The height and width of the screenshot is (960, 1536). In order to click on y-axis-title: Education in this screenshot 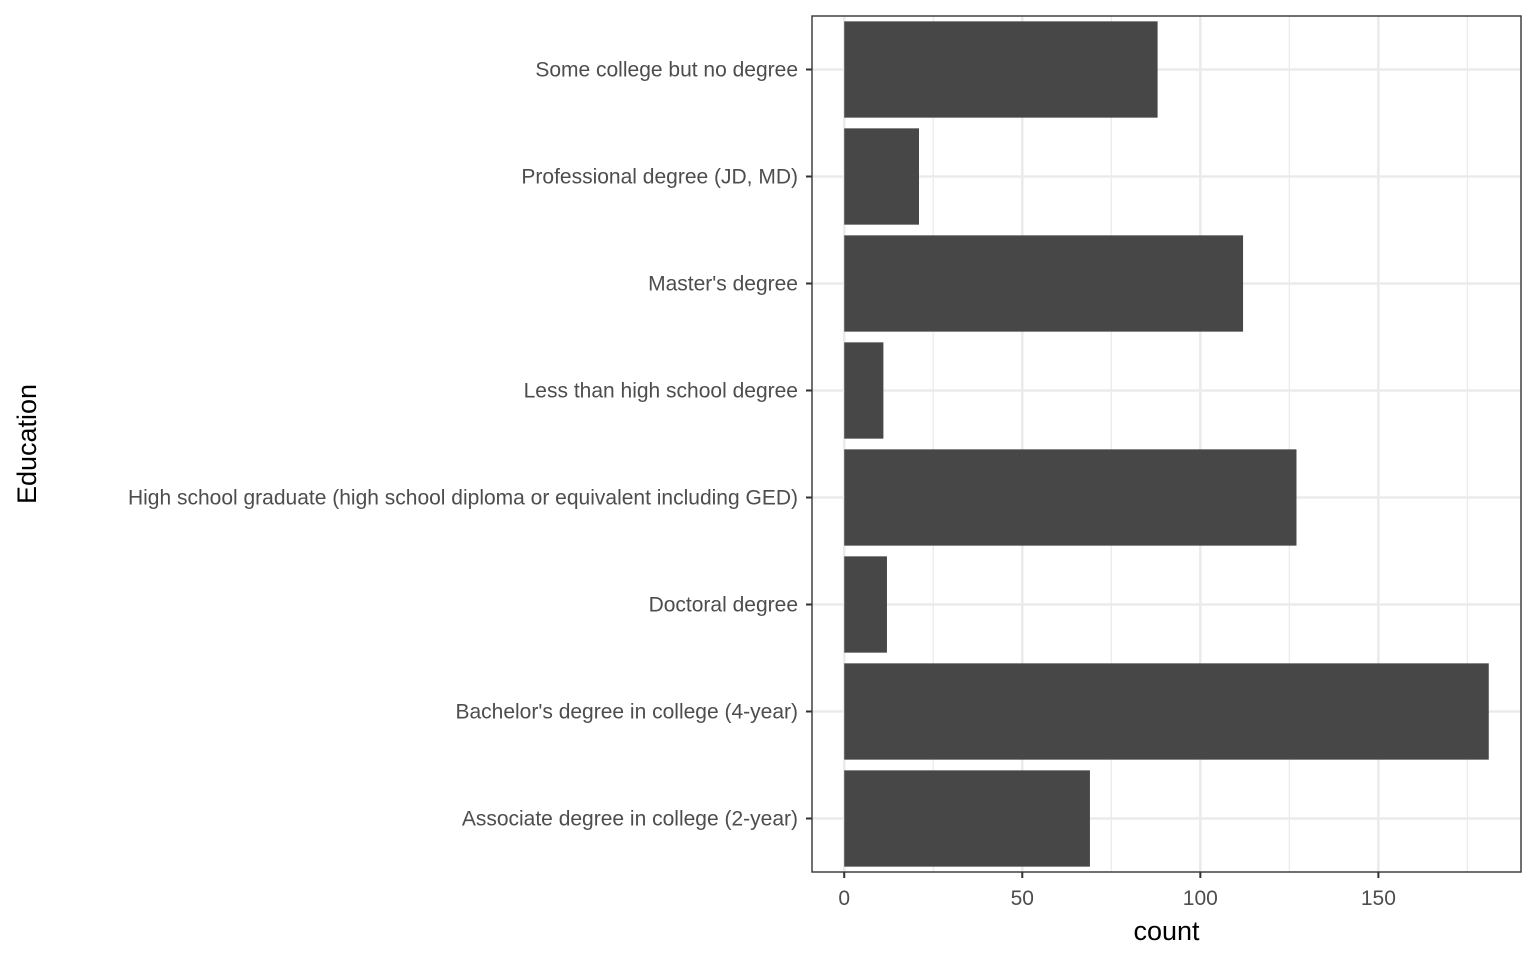, I will do `click(27, 444)`.